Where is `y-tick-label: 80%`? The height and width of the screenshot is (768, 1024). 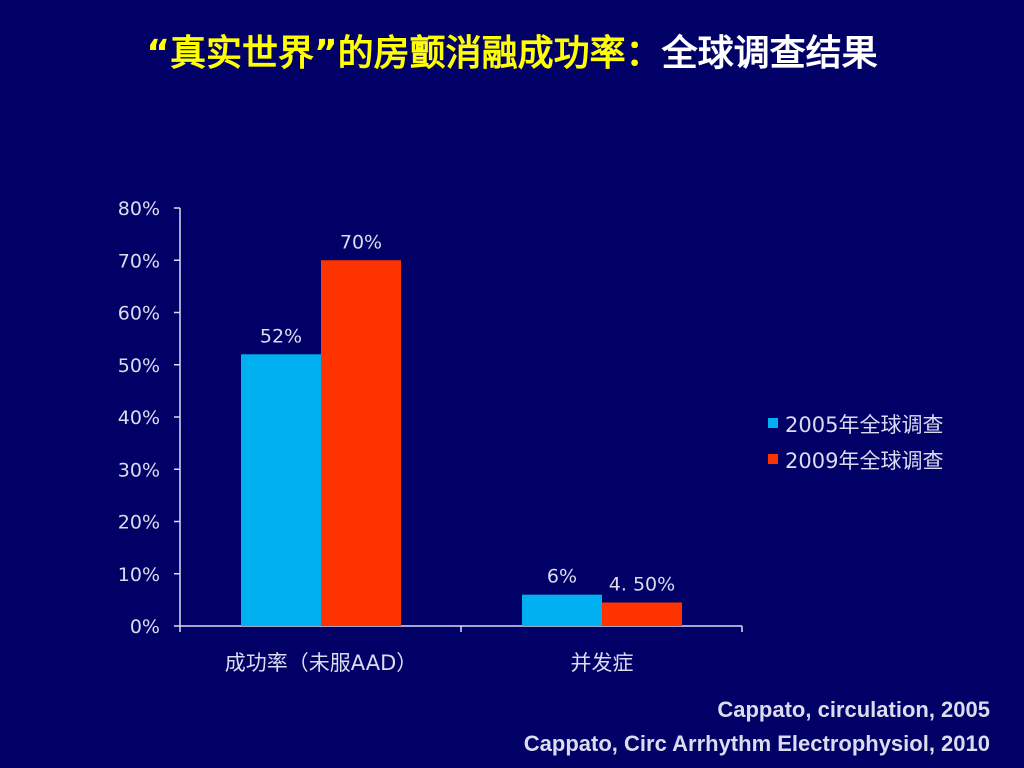 y-tick-label: 80% is located at coordinates (139, 209).